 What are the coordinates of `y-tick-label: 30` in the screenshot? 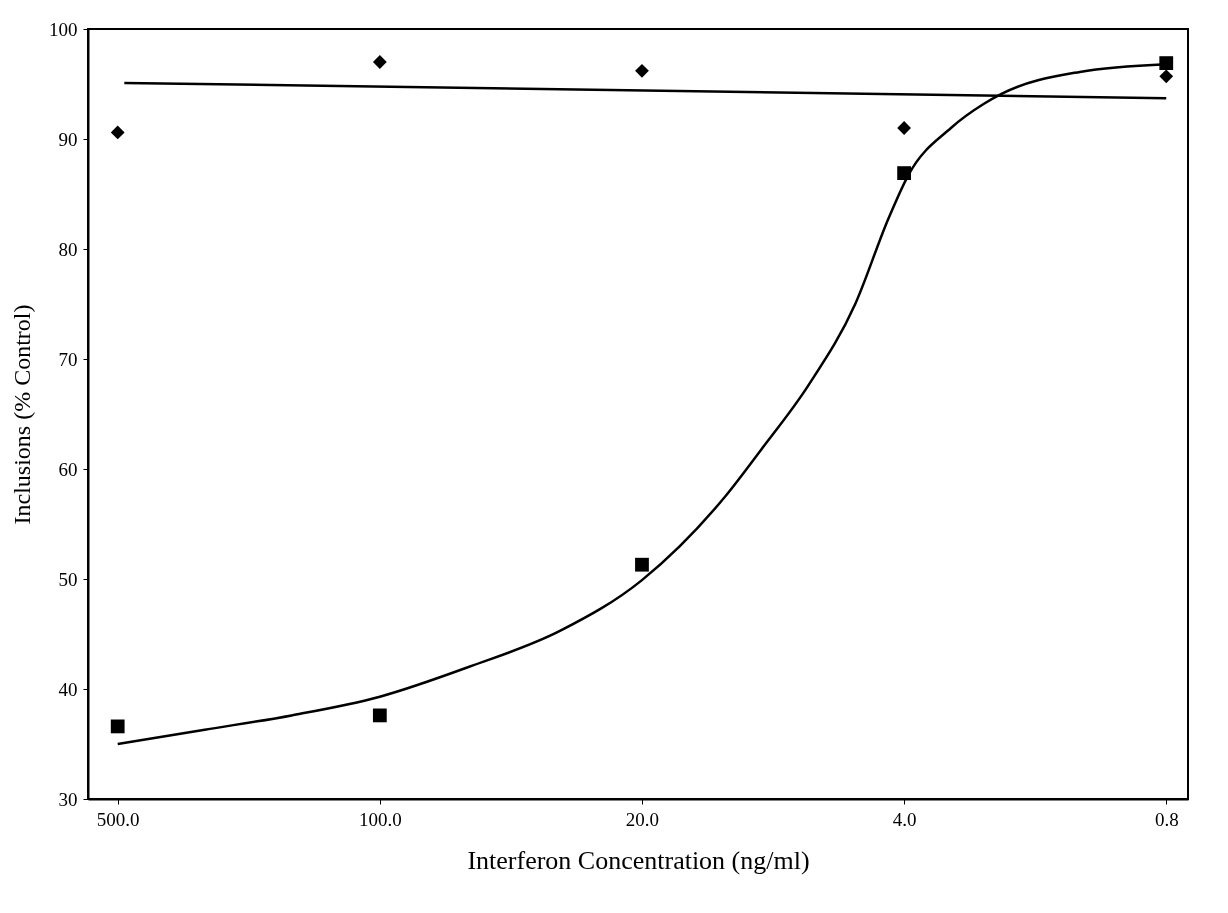 It's located at (68, 799).